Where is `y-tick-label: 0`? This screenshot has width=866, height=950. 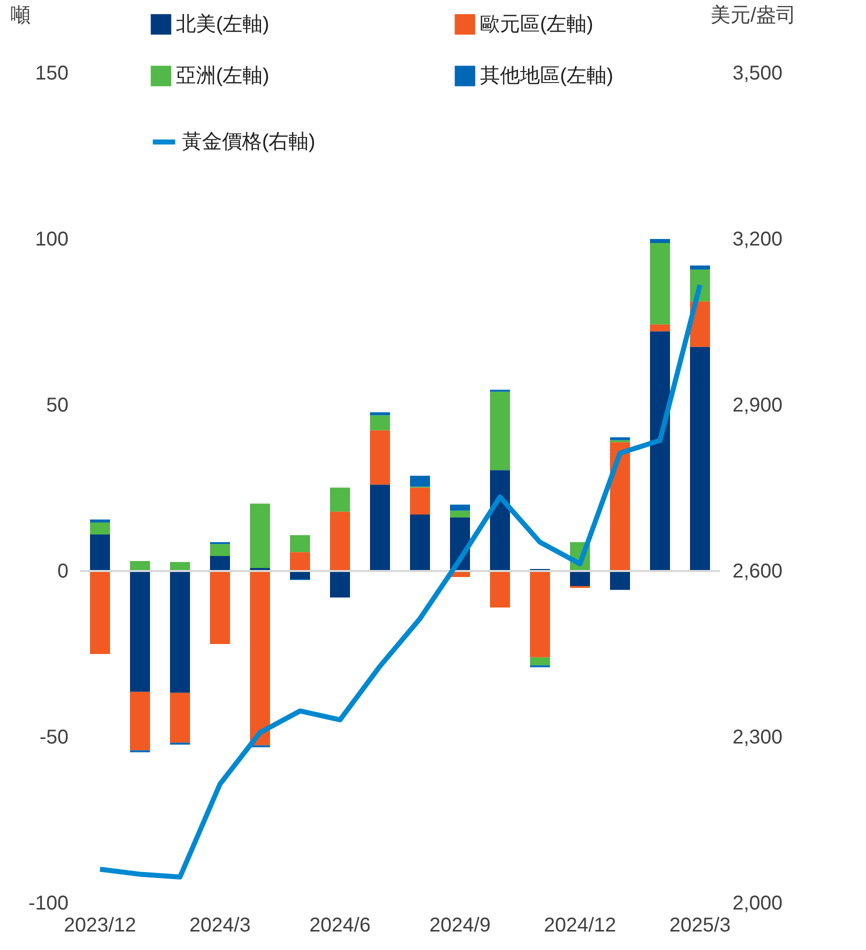
y-tick-label: 0 is located at coordinates (62, 571).